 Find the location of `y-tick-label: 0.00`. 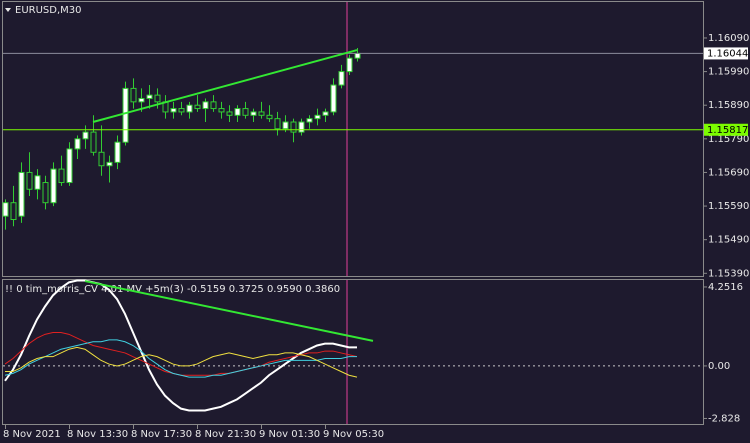

y-tick-label: 0.00 is located at coordinates (719, 366).